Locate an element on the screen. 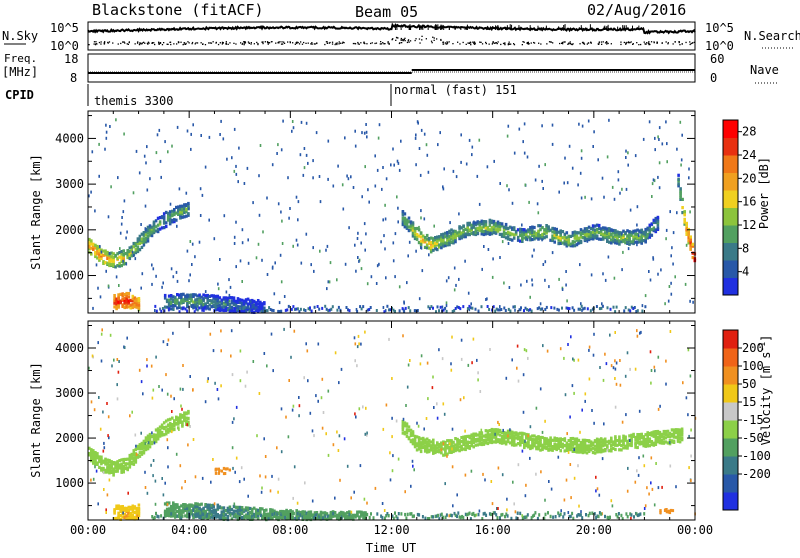 The height and width of the screenshot is (558, 800). x-tick-label: 08:00 is located at coordinates (290, 530).